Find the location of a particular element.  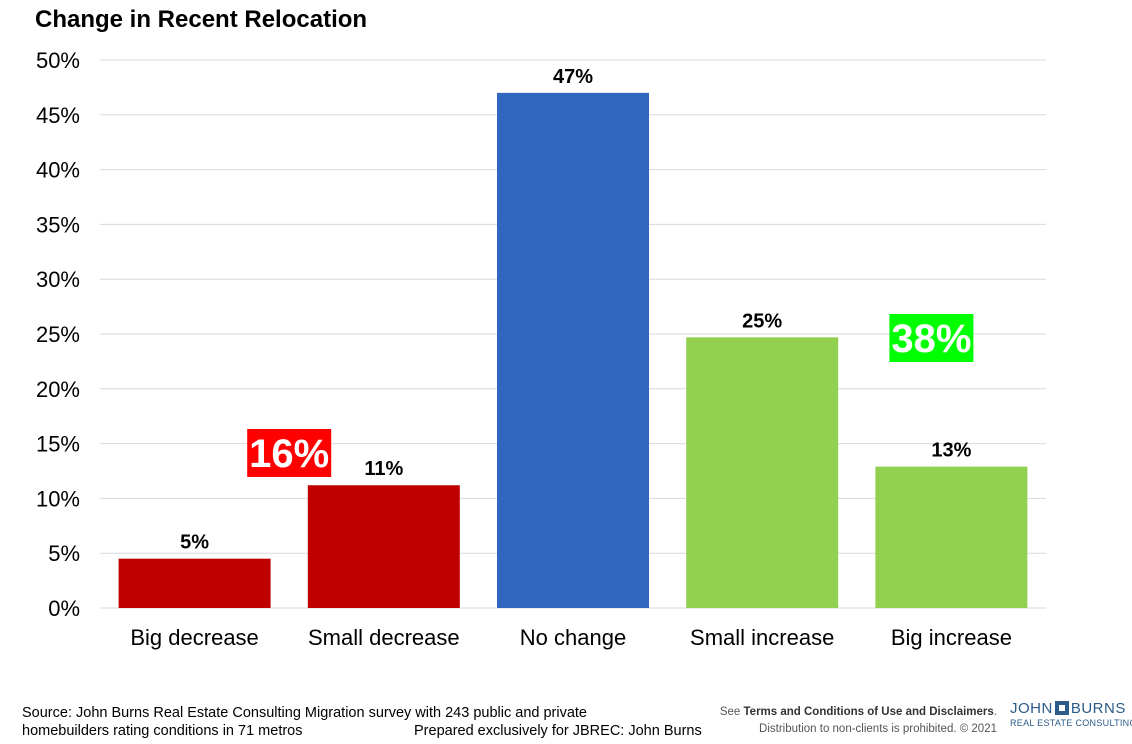

y-tick-label: 35% is located at coordinates (58, 224).